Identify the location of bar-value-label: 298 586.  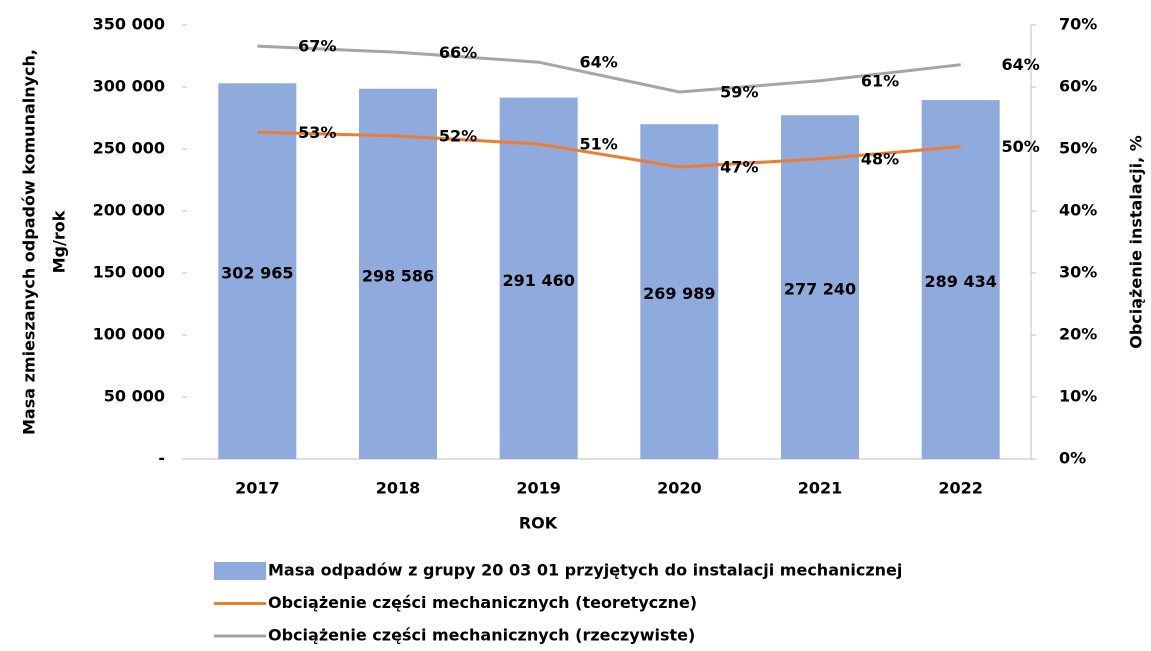
(398, 275).